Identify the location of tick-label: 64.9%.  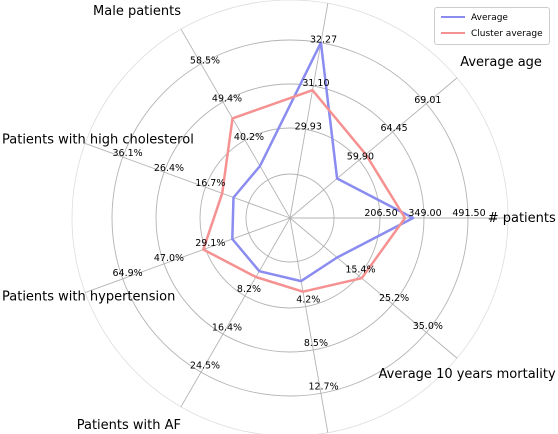
(128, 273).